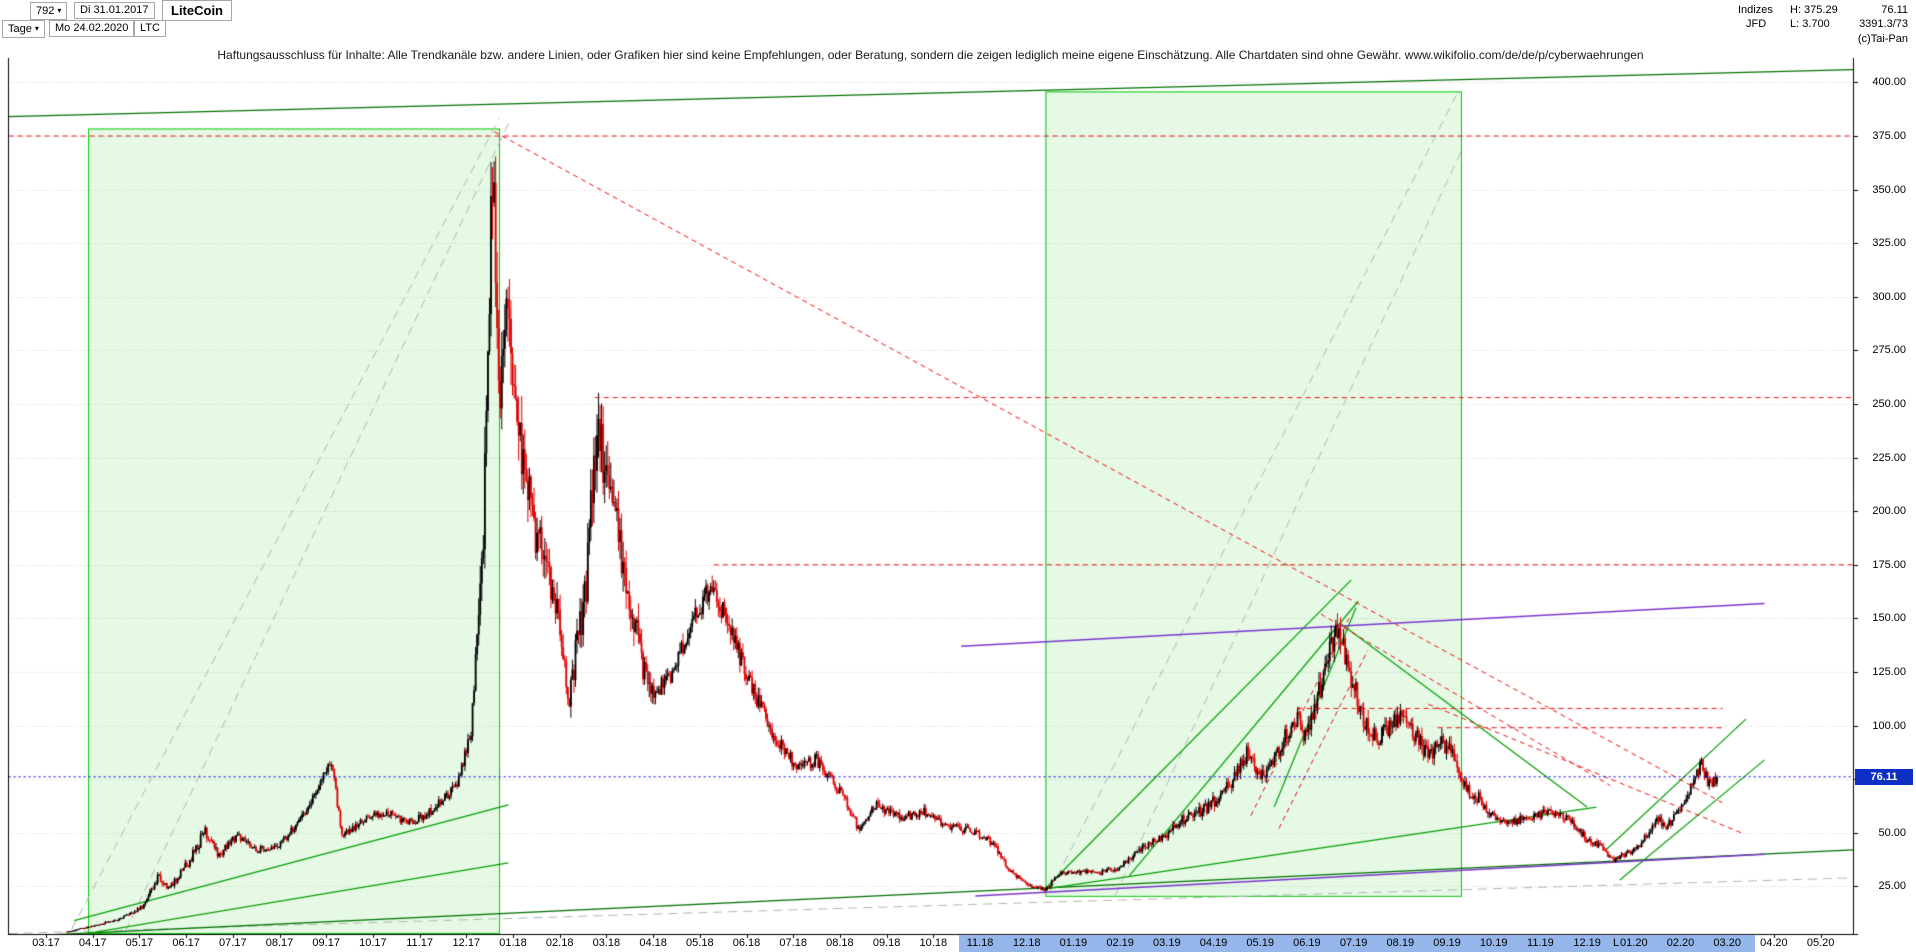  Describe the element at coordinates (20, 29) in the screenshot. I see `timeframe-value: Tage` at that location.